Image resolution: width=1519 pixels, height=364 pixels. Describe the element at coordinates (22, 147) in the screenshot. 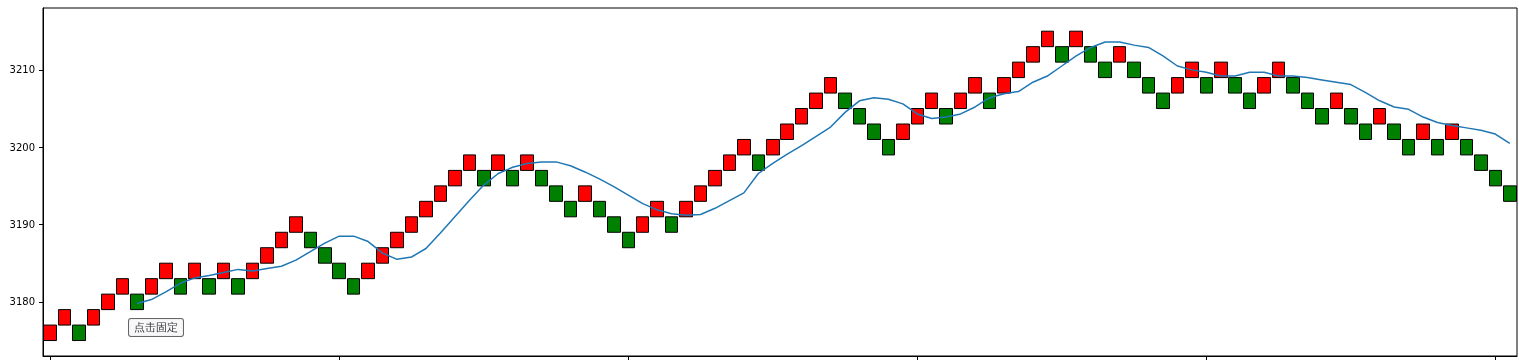

I see `y-tick-label: 3200` at that location.